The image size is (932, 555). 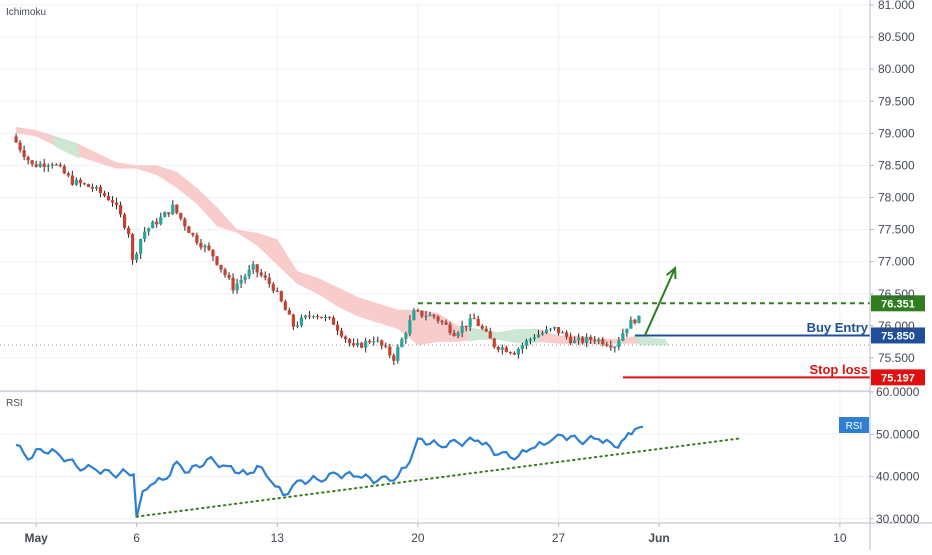 What do you see at coordinates (559, 538) in the screenshot?
I see `time-tick-label: 27` at bounding box center [559, 538].